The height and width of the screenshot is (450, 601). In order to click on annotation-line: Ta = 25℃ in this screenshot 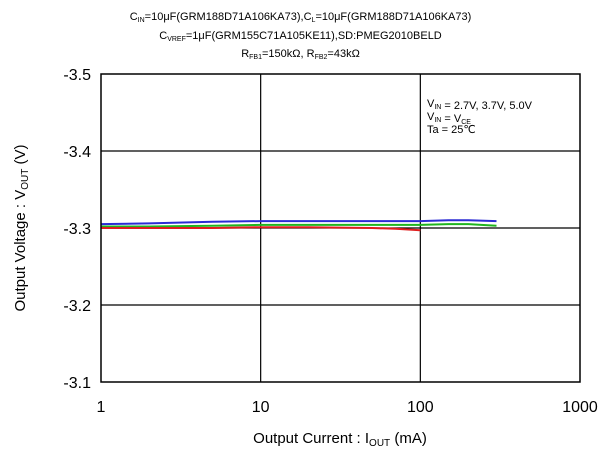, I will do `click(451, 130)`.